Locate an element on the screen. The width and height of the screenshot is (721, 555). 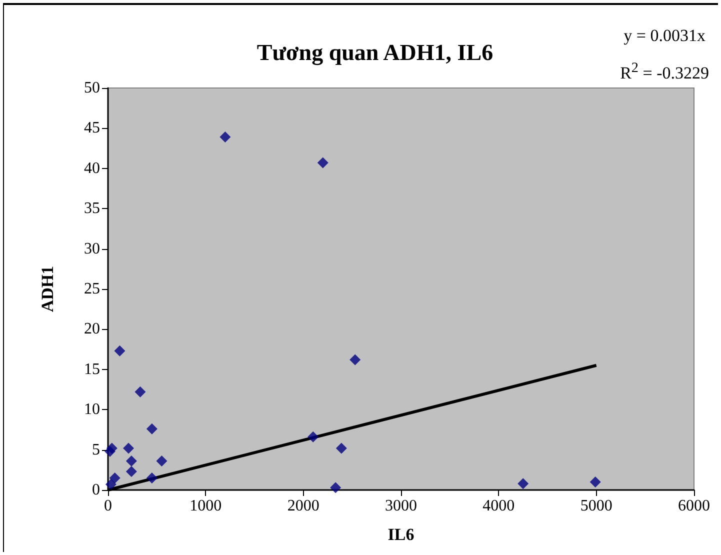
x-tick-label: 4000 is located at coordinates (498, 506).